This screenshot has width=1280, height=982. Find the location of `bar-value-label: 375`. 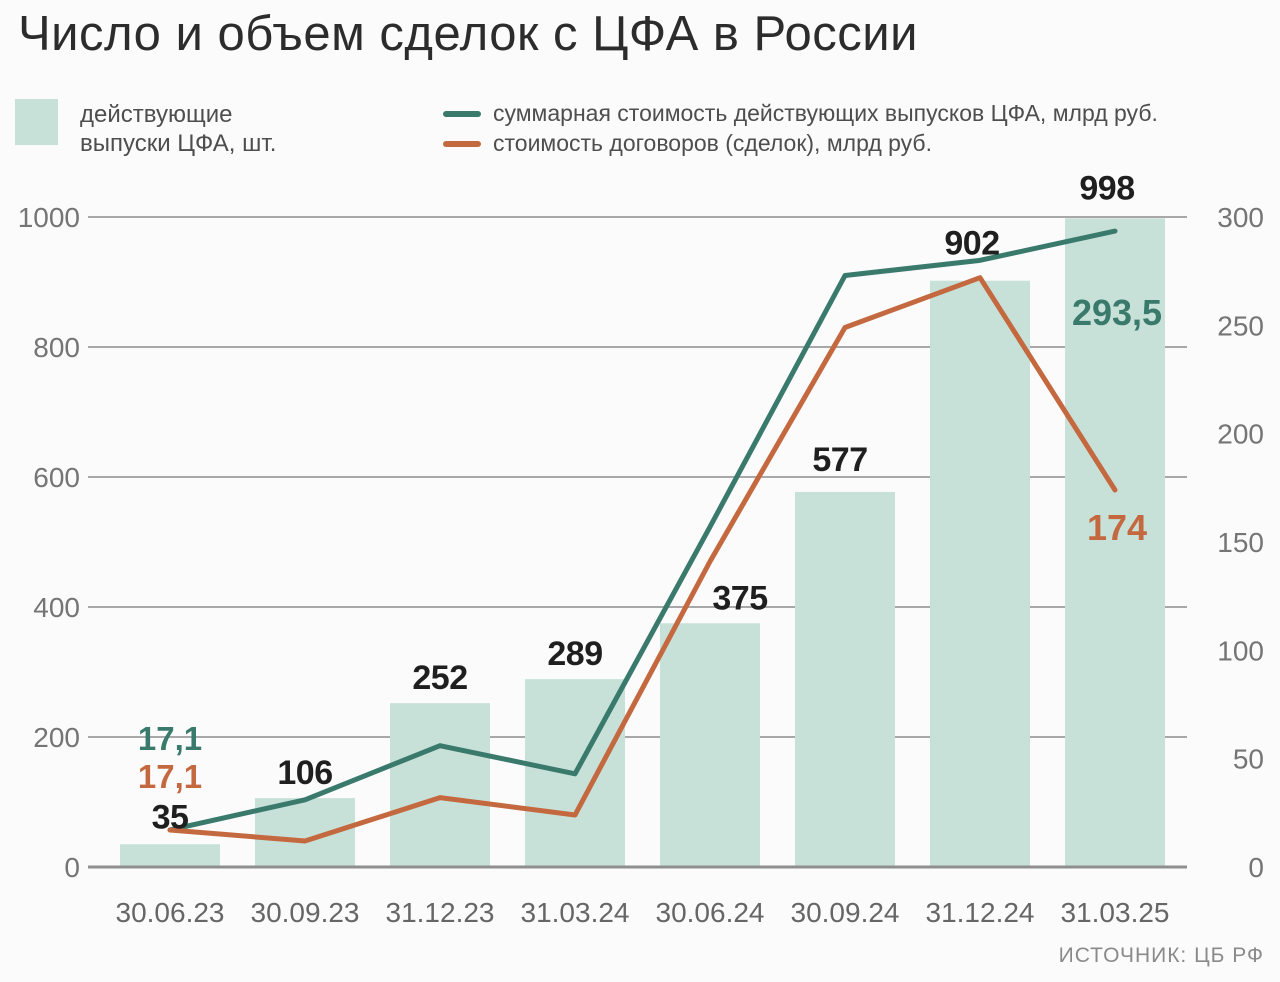

bar-value-label: 375 is located at coordinates (739, 598).